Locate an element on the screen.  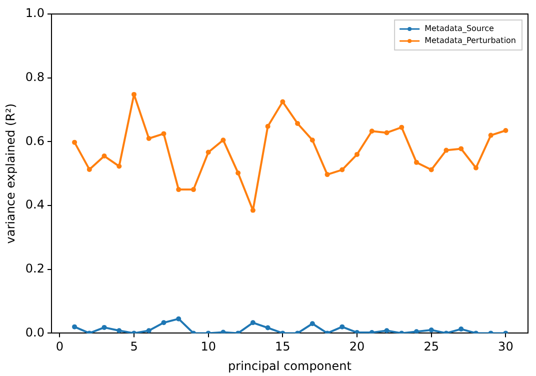
y-tick-label: 0.0 is located at coordinates (34, 332).